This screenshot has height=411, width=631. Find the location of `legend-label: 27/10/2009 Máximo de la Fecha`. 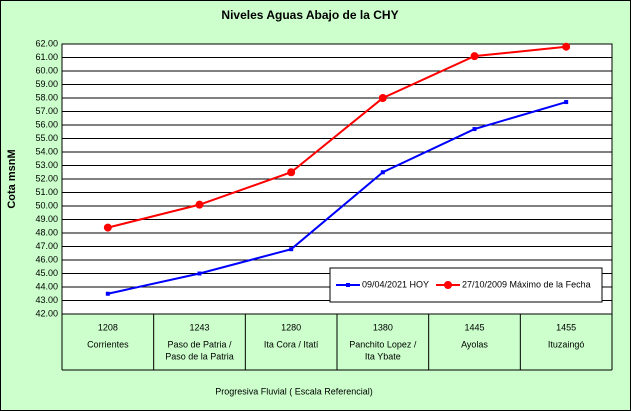

legend-label: 27/10/2009 Máximo de la Fecha is located at coordinates (526, 284).